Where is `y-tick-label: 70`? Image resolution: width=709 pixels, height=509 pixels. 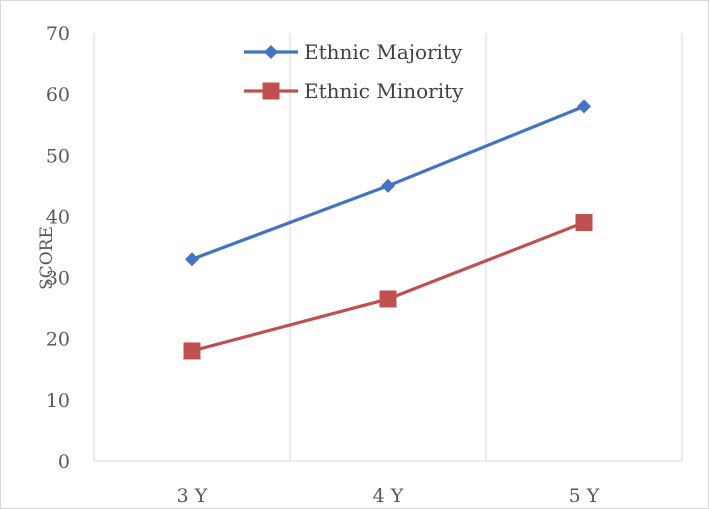 y-tick-label: 70 is located at coordinates (58, 34).